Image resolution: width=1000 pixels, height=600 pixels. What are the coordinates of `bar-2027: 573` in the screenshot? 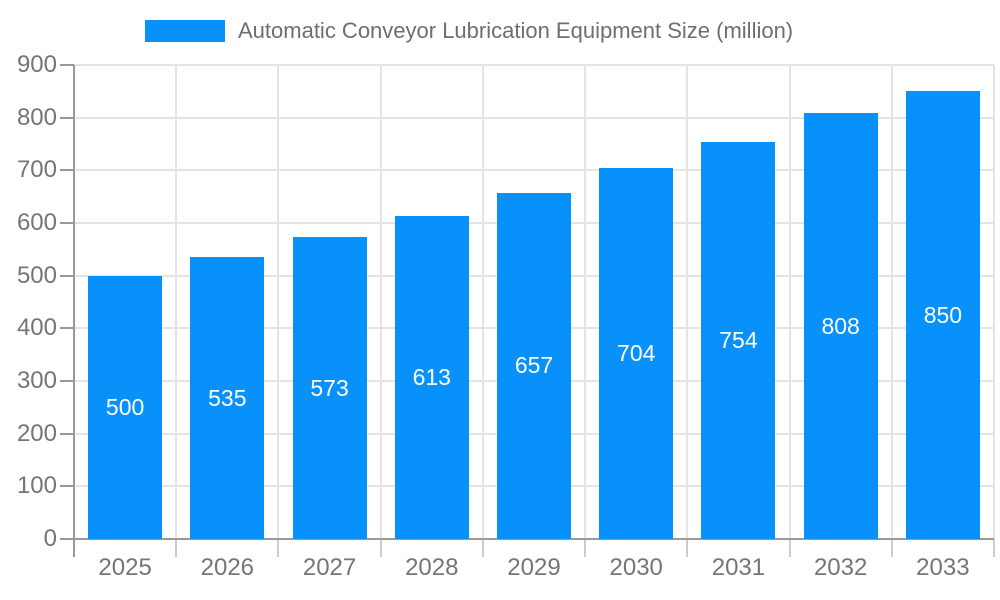 It's located at (329, 388).